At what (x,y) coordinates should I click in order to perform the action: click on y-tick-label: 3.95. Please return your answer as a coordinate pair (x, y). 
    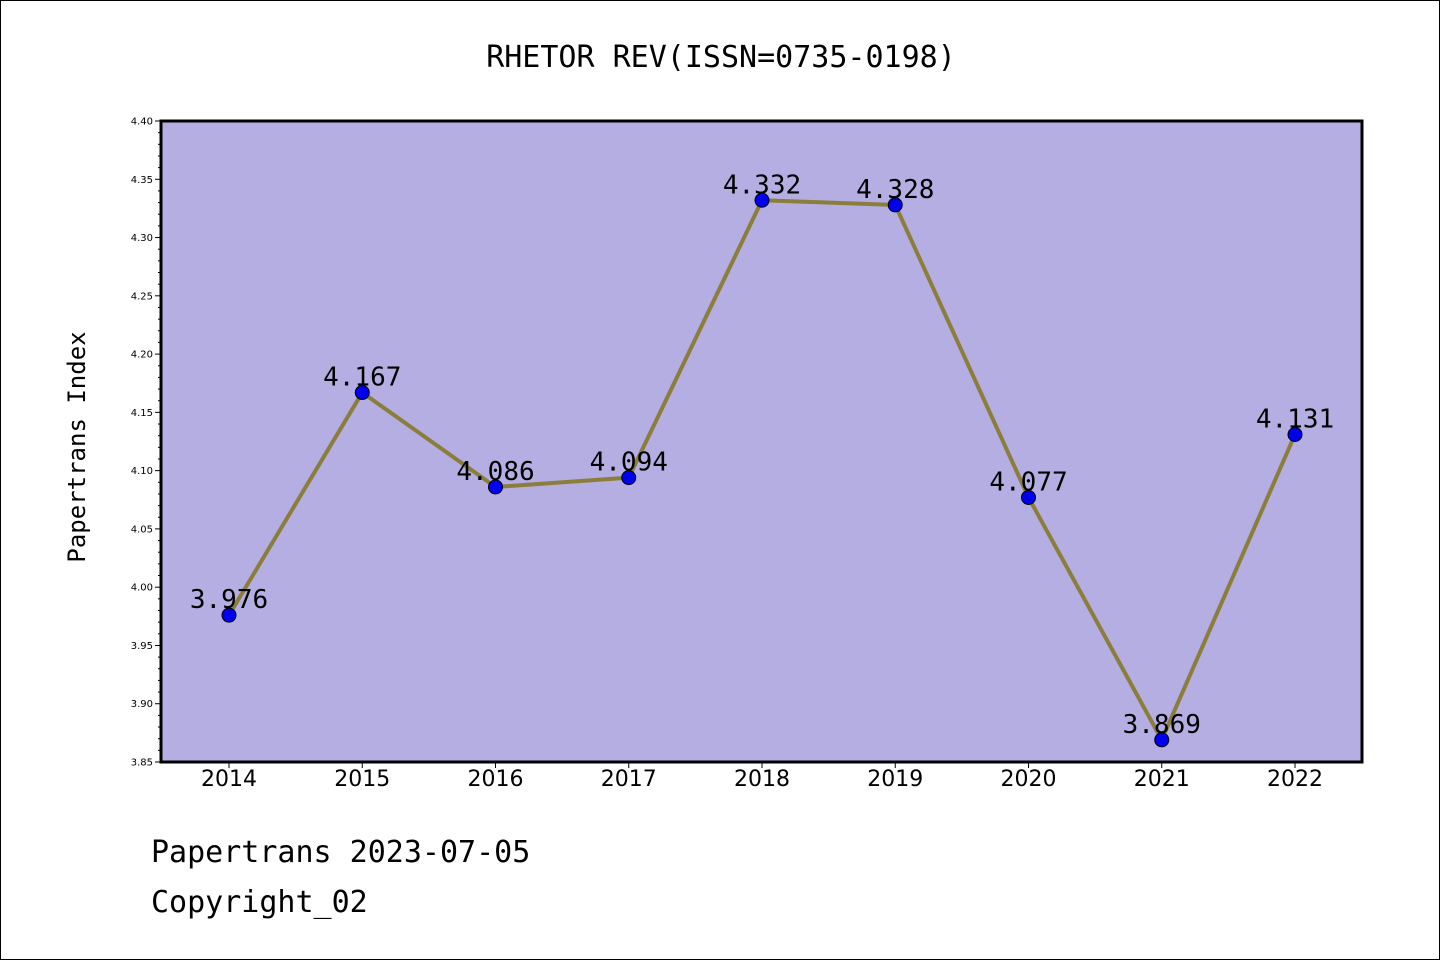
    Looking at the image, I should click on (142, 646).